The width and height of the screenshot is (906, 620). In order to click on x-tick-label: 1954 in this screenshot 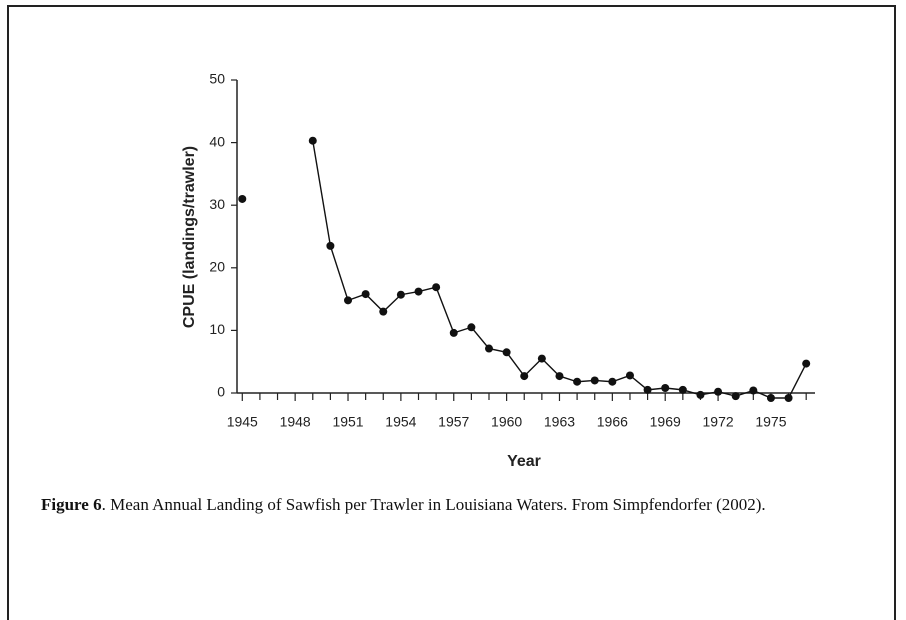, I will do `click(400, 422)`.